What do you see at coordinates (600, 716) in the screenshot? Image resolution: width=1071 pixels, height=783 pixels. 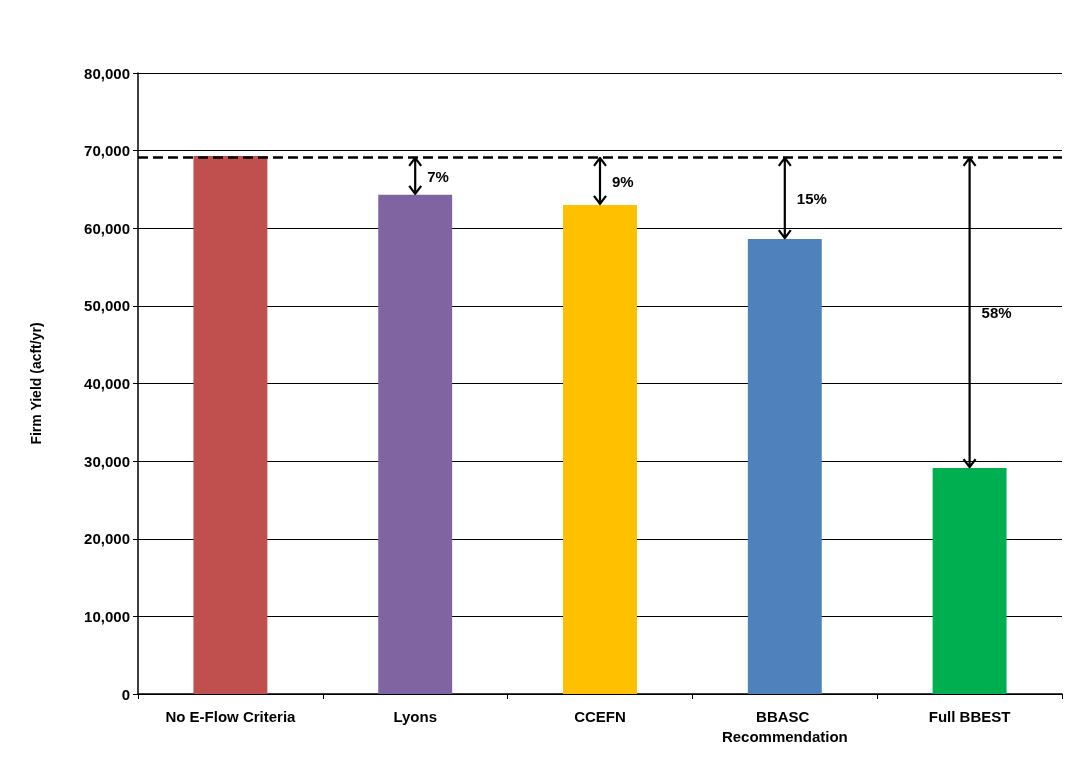 I see `x-tick-label: CCEFN` at bounding box center [600, 716].